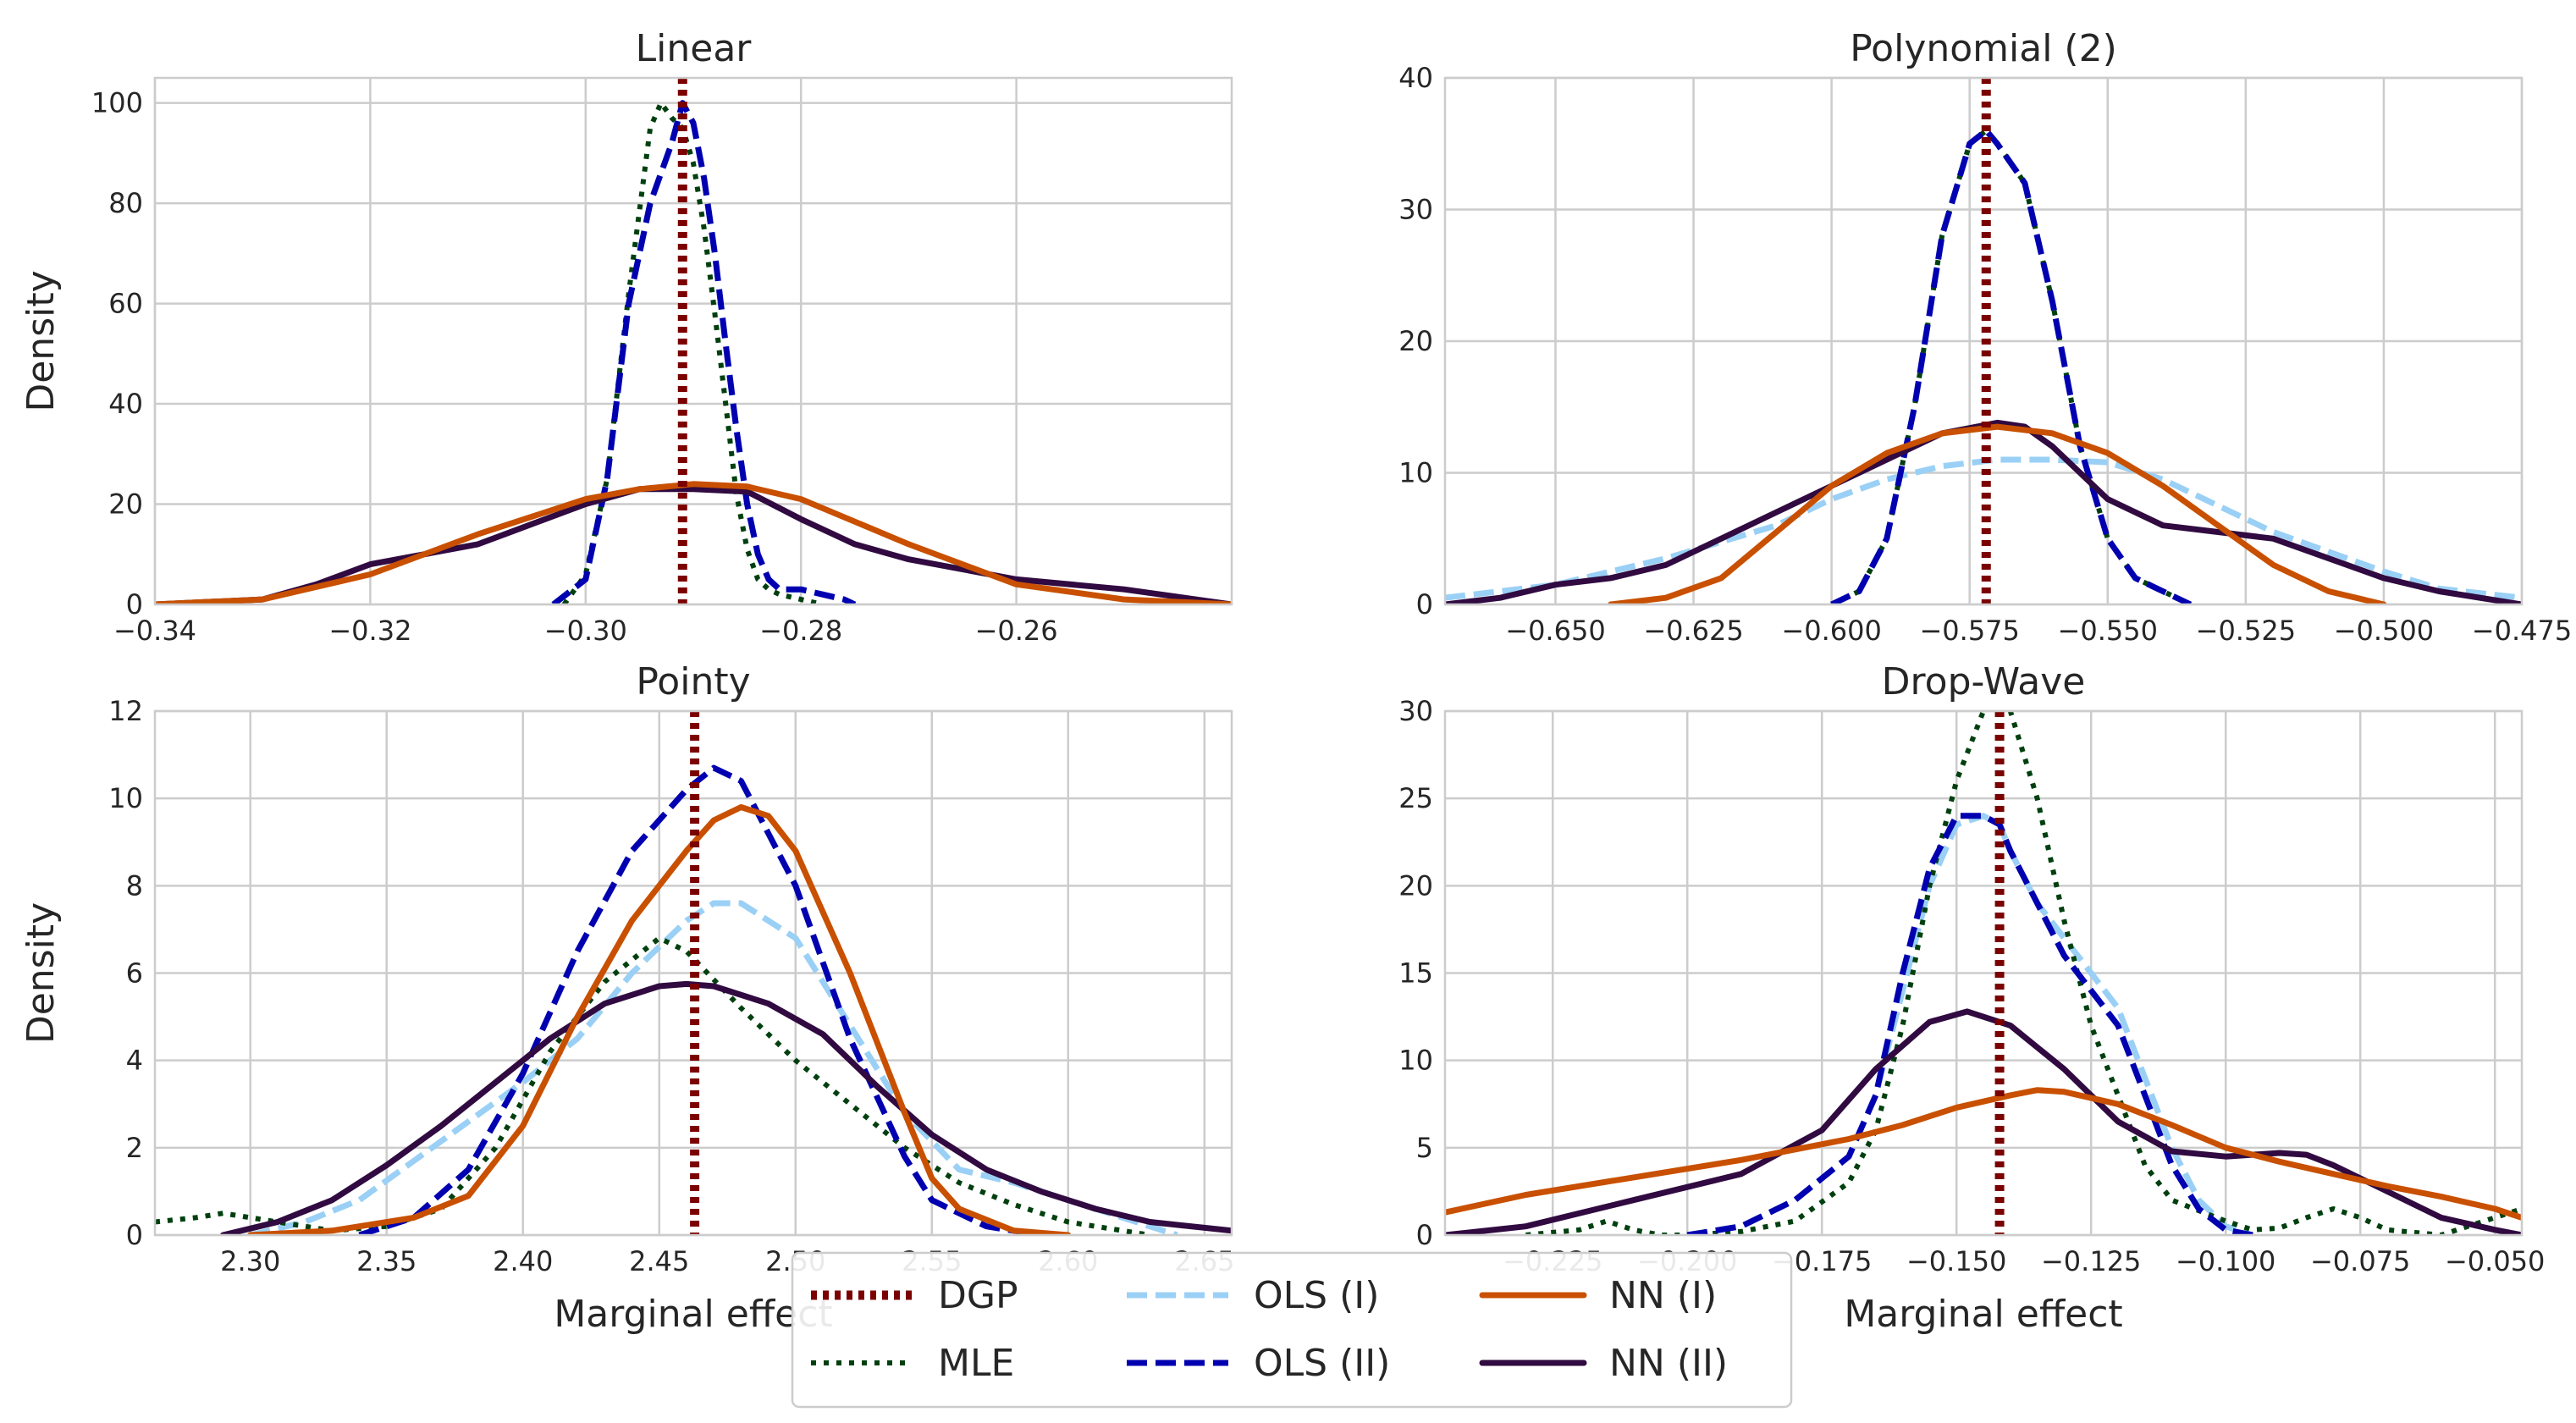 This screenshot has height=1423, width=2576. I want to click on legend-label: MLE, so click(976, 1363).